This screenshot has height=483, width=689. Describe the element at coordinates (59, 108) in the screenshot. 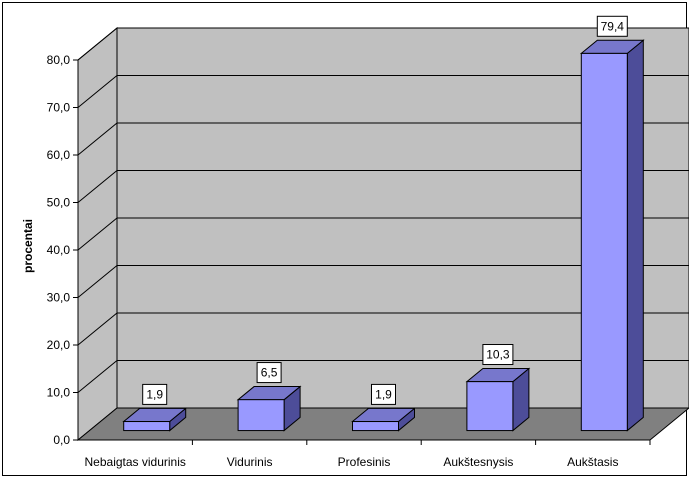

I see `y-tick-label: 70,0` at that location.